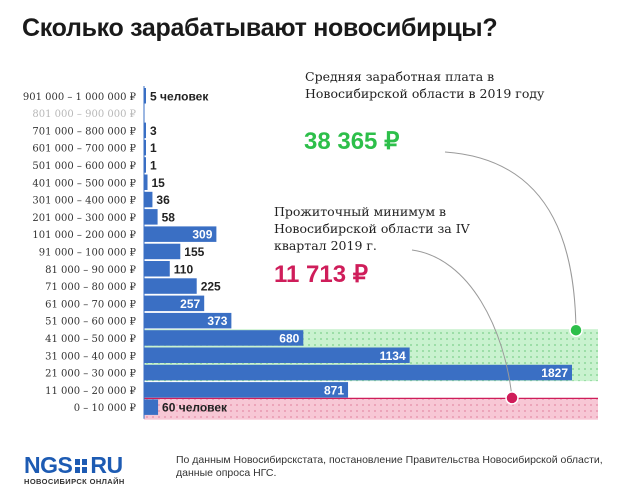 This screenshot has height=492, width=620. What do you see at coordinates (195, 408) in the screenshot?
I see `value-label: 60 человек` at bounding box center [195, 408].